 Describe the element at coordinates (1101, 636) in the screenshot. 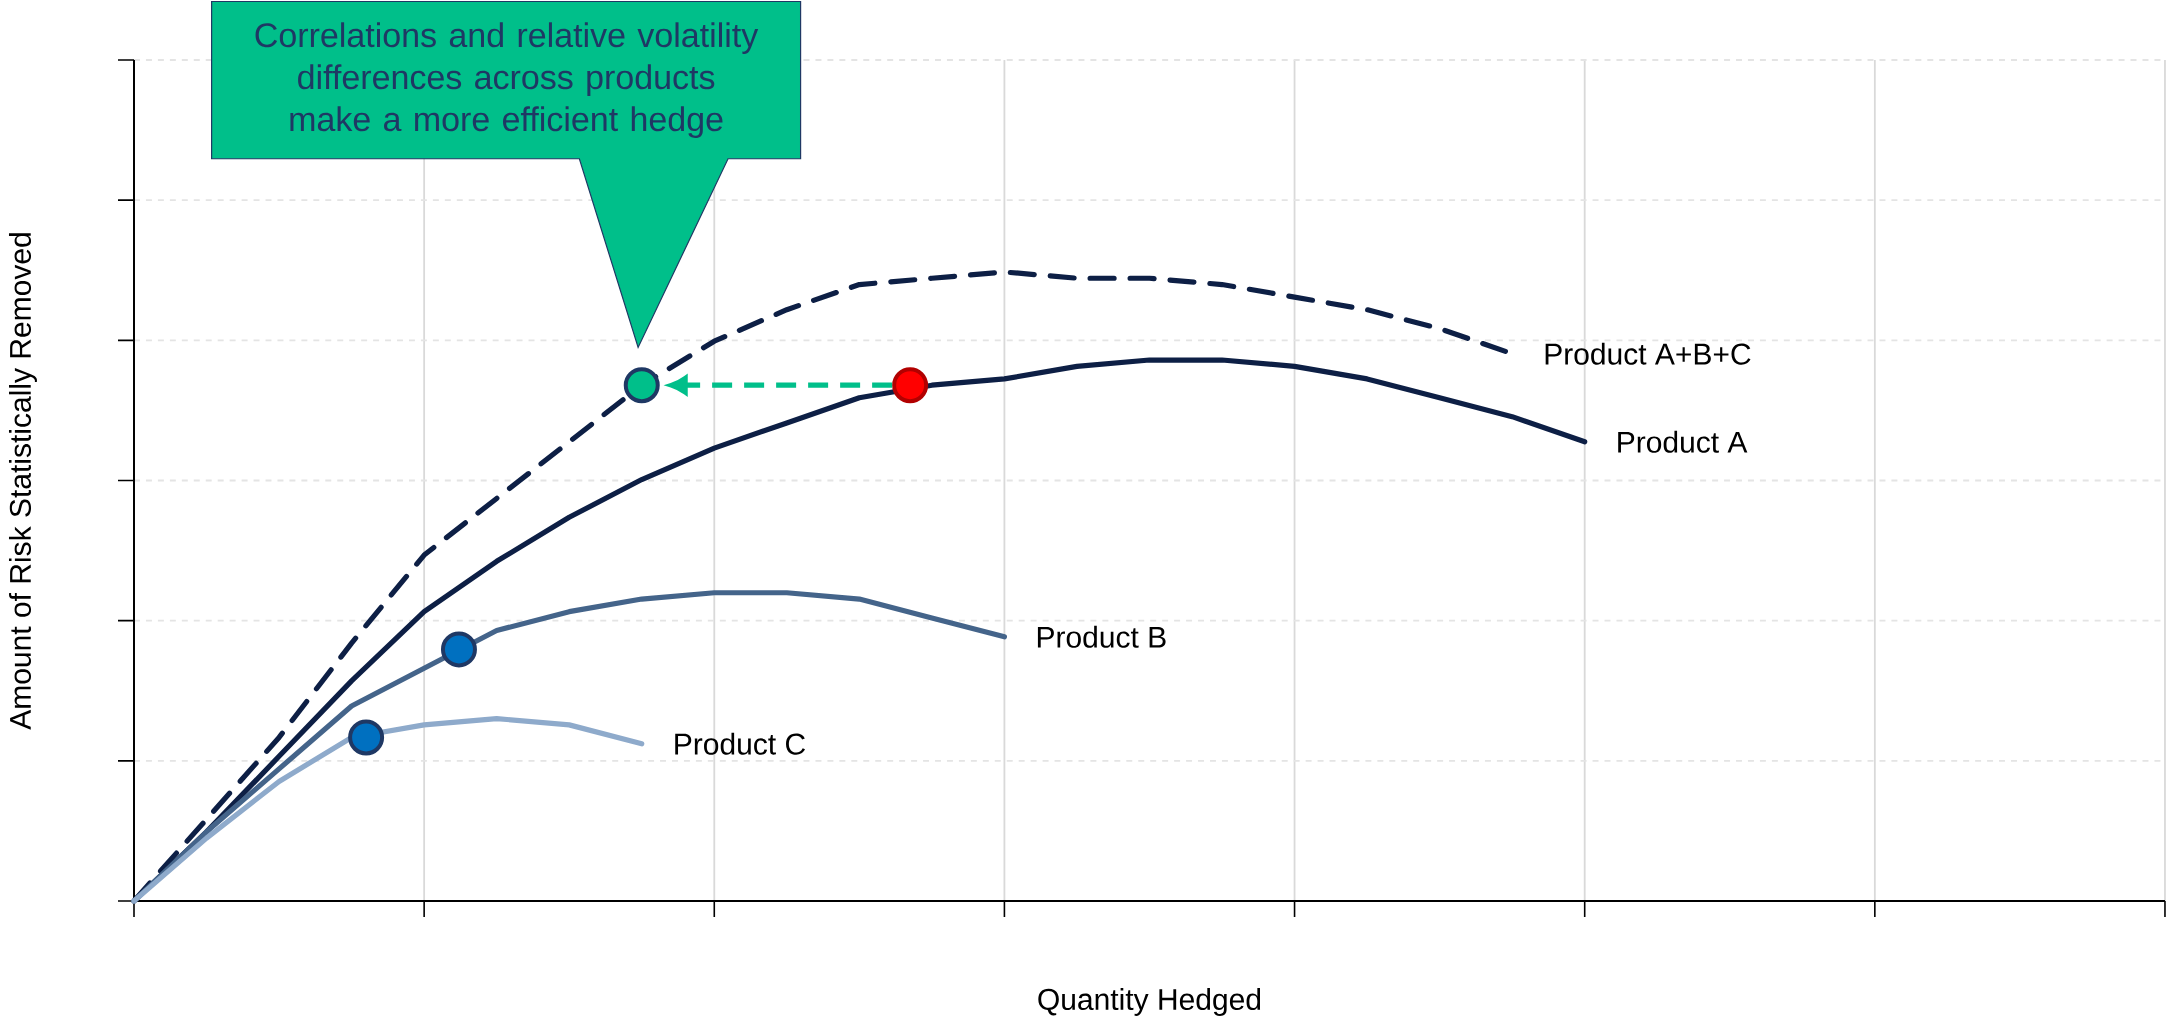

I see `series-label: Product B` at that location.